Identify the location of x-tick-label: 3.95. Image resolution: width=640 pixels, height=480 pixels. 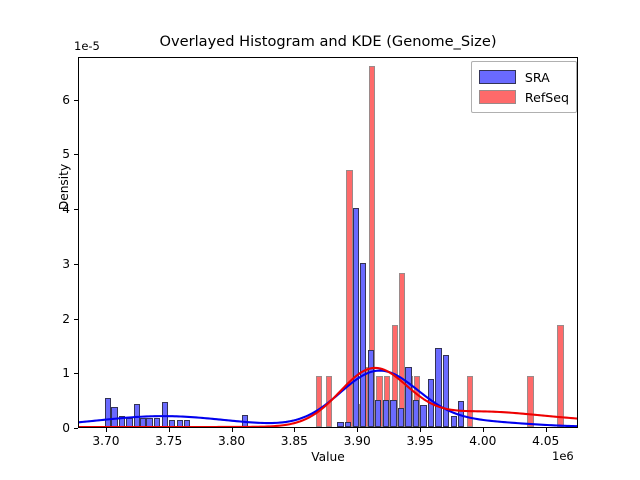
(420, 441).